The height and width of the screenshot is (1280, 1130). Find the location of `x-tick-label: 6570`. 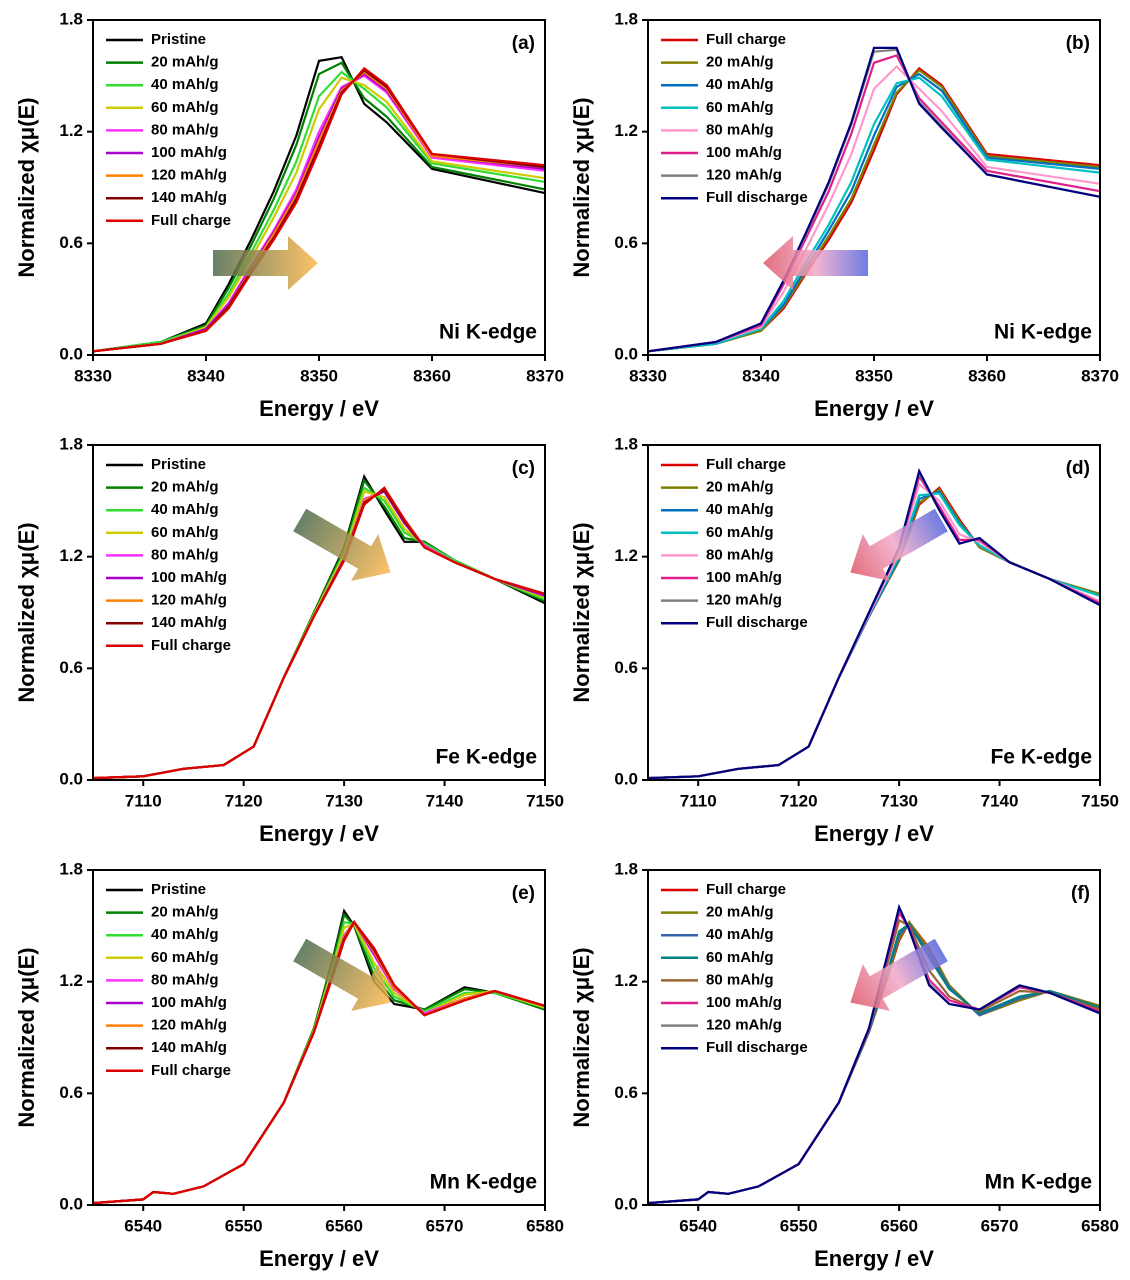

x-tick-label: 6570 is located at coordinates (445, 1225).